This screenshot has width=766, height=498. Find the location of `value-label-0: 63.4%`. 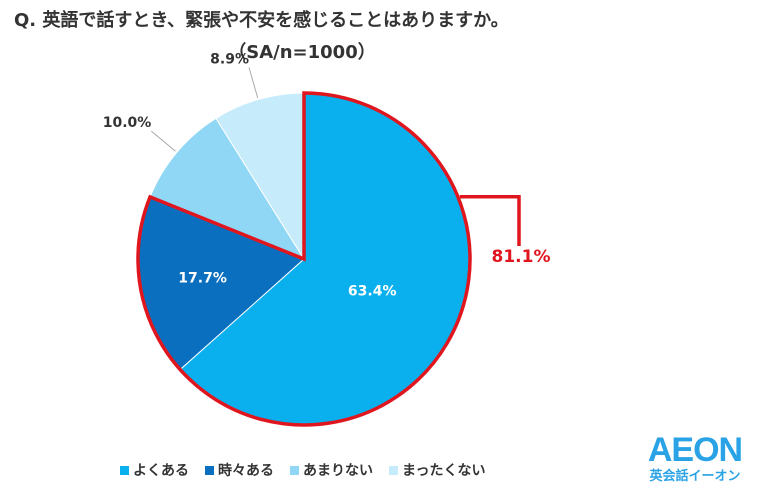

value-label-0: 63.4% is located at coordinates (372, 292).